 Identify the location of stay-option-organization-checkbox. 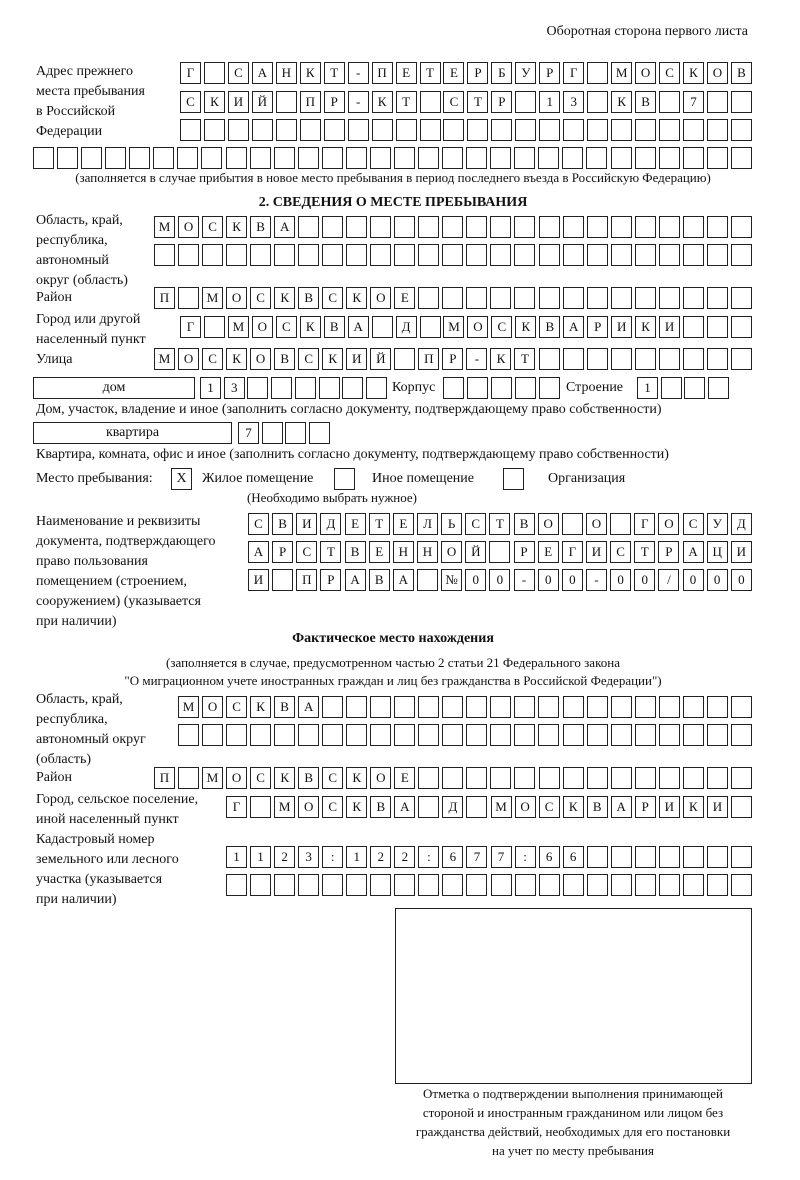
(513, 479).